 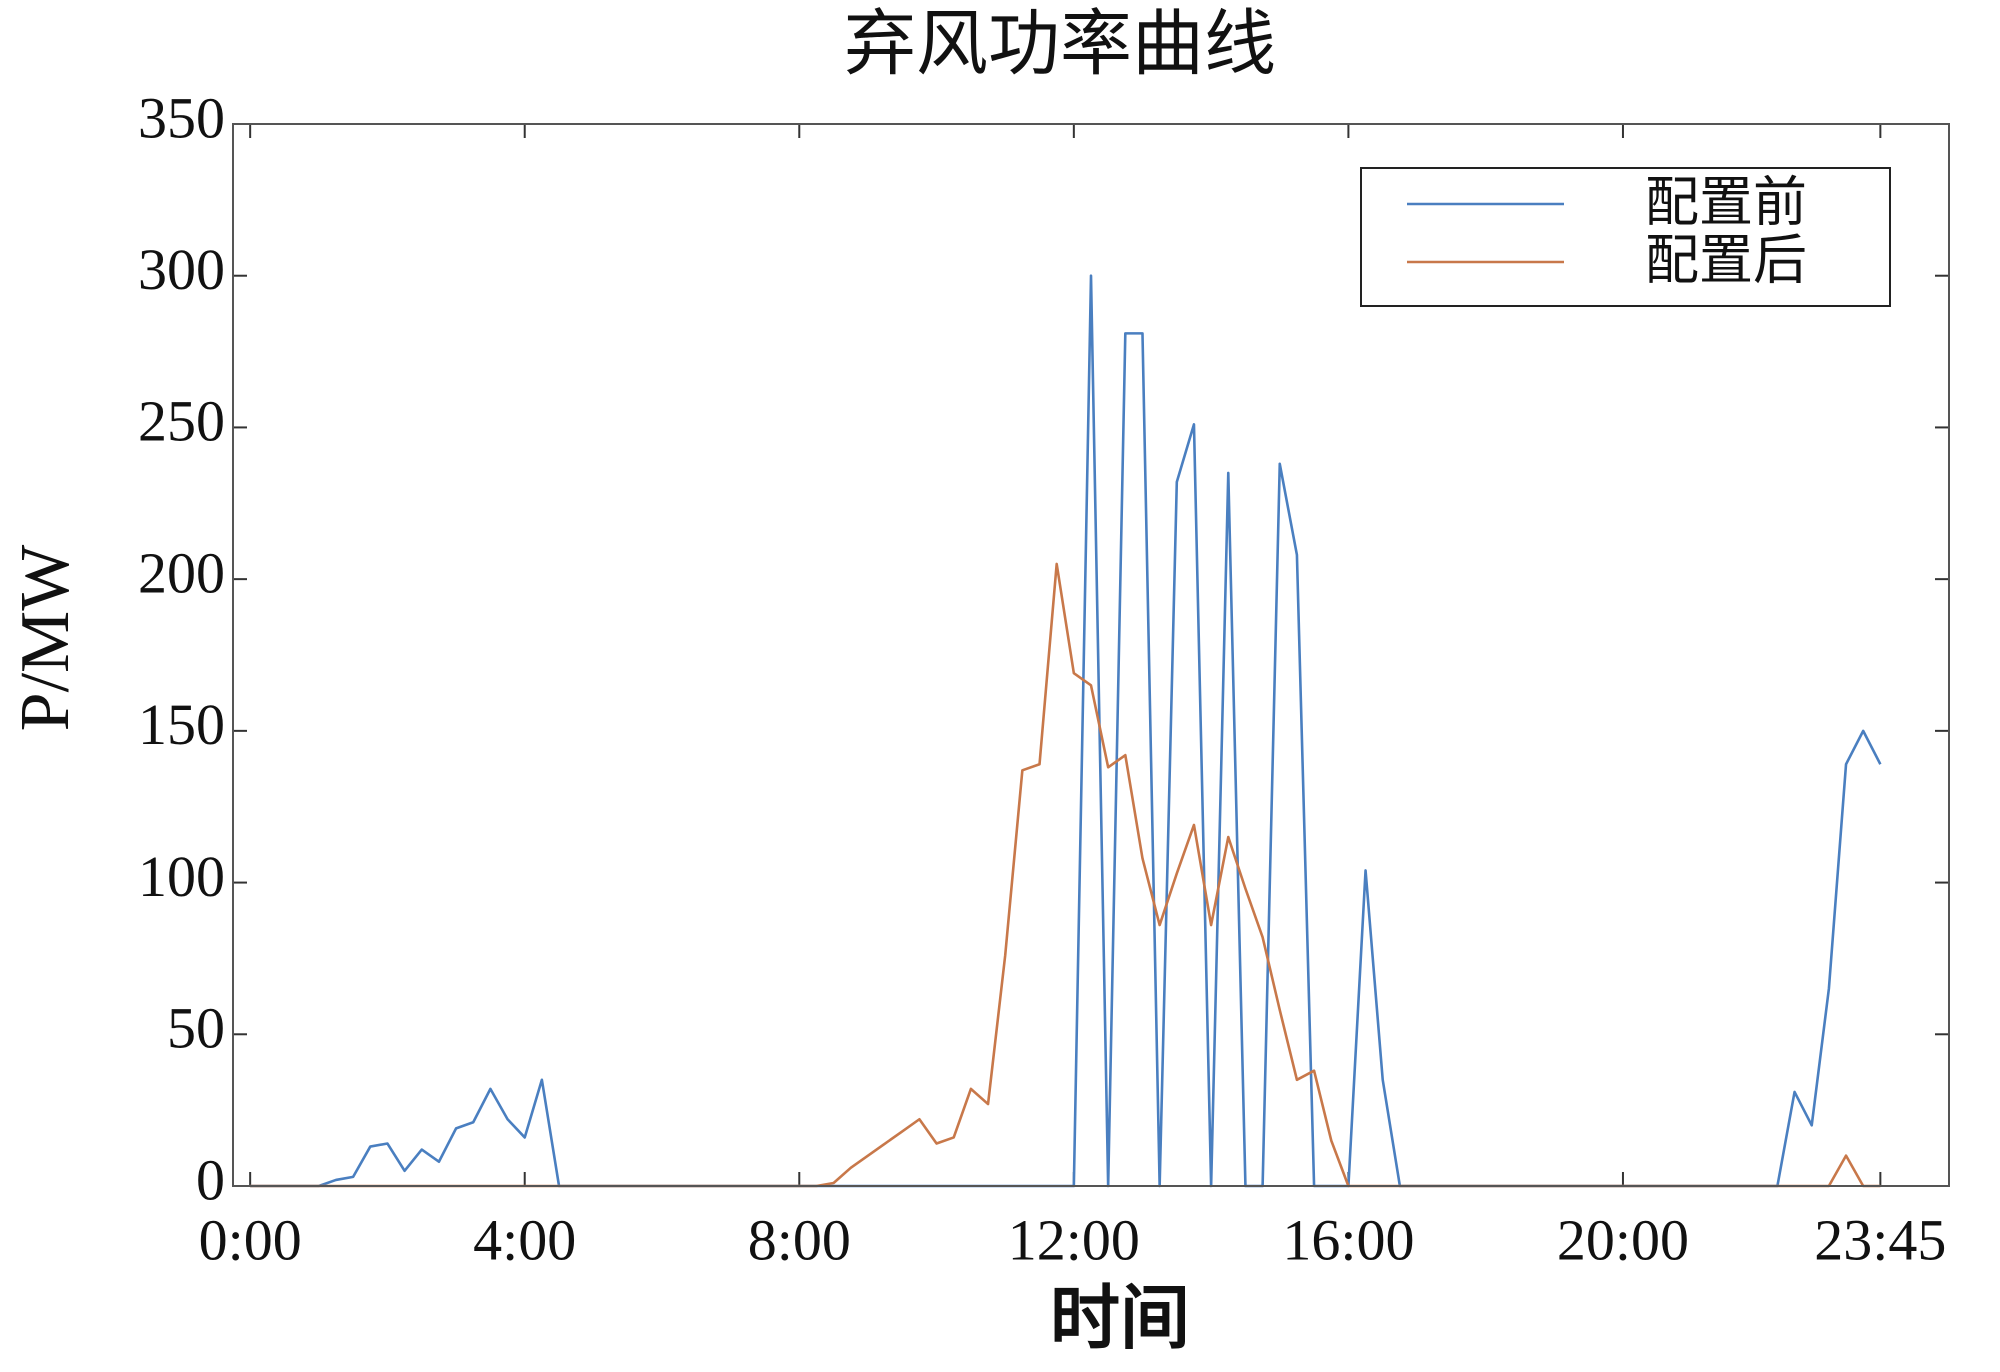 I want to click on legend-label: 配置后, so click(x=1726, y=260).